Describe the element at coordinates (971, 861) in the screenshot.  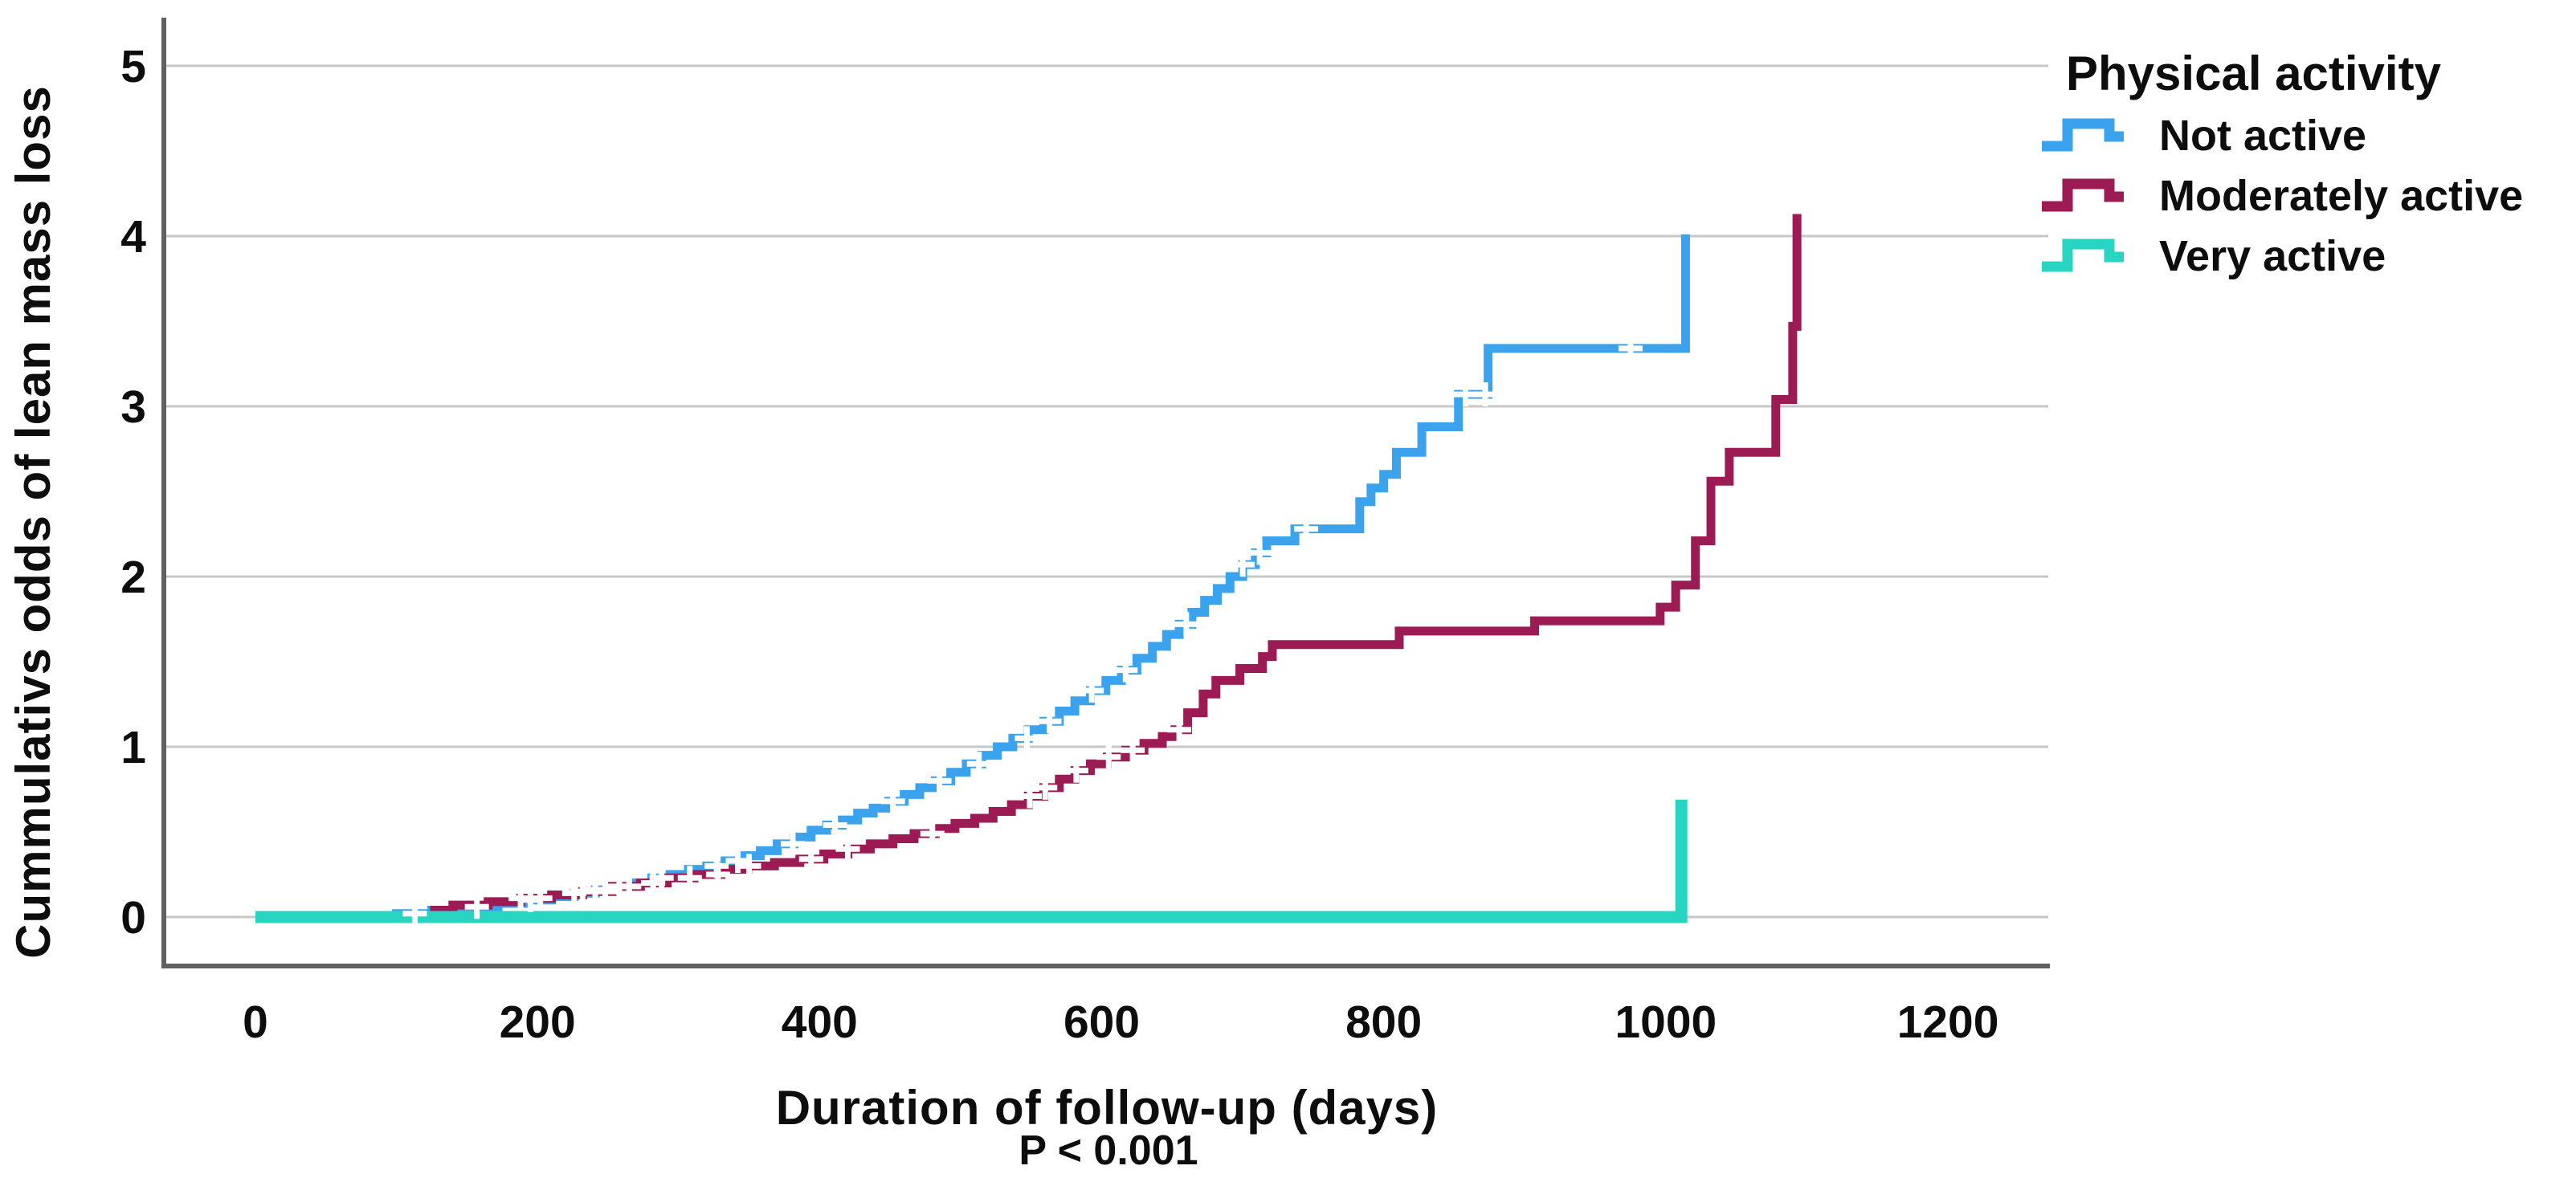
I see `series-line-very-active` at that location.